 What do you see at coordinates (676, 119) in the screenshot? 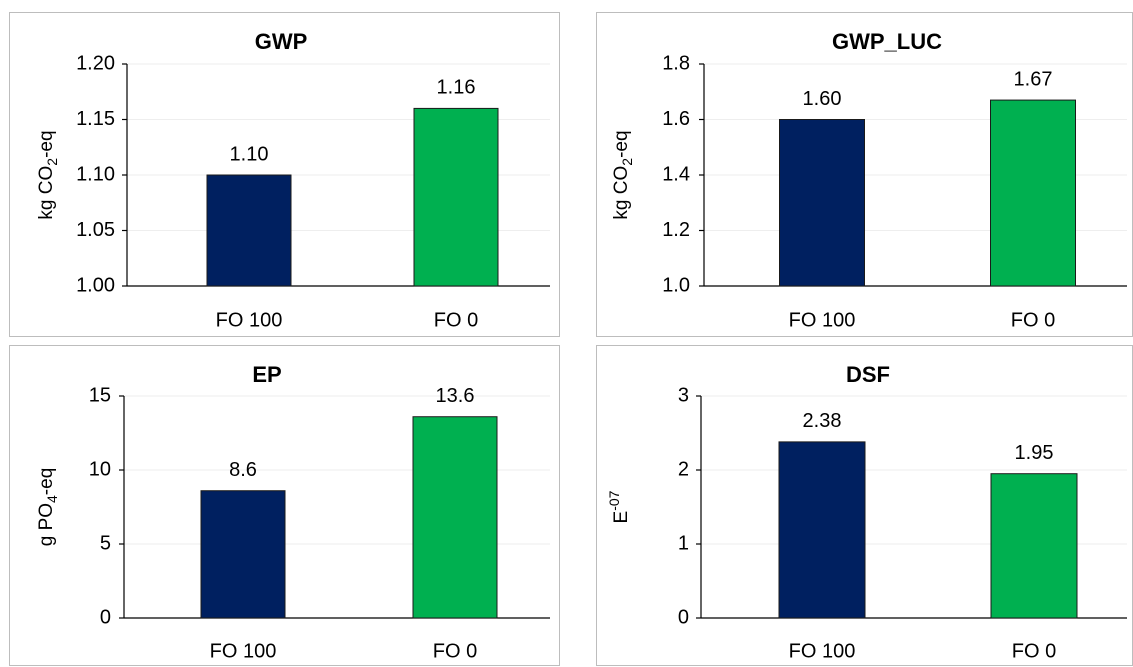
I see `y-tick-label: 1.6` at bounding box center [676, 119].